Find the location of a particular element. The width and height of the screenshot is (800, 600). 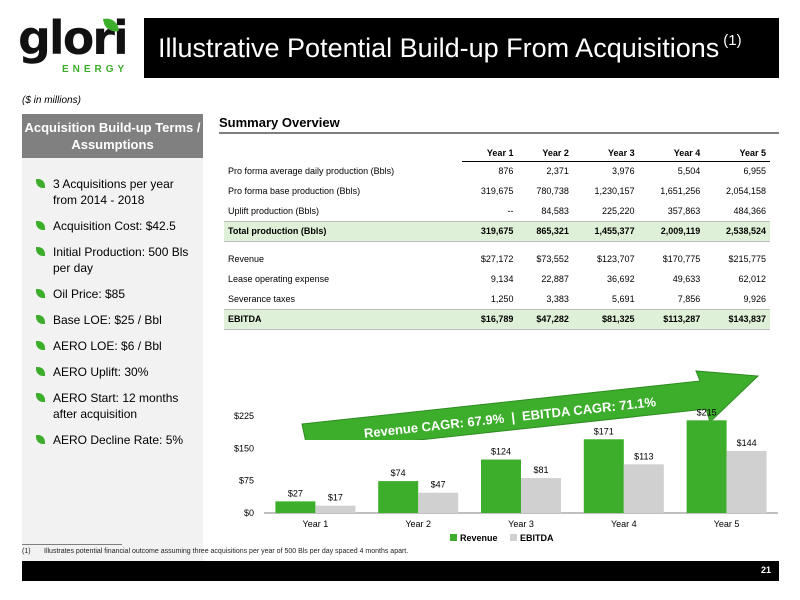

assumption-item: AERO Decline Rate: 5% is located at coordinates (112, 440).